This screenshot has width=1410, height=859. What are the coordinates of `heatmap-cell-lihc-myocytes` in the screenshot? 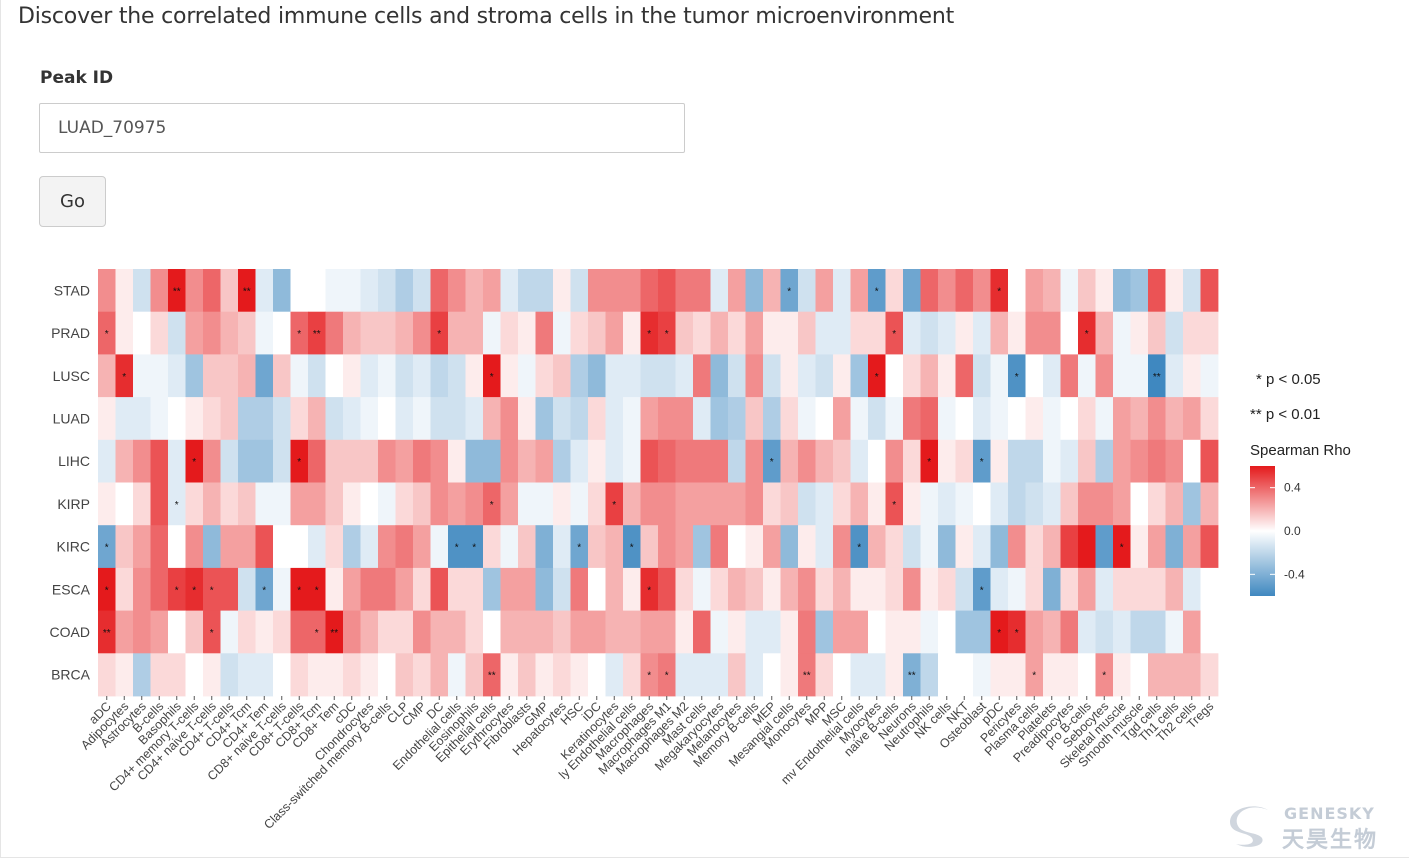 It's located at (877, 461).